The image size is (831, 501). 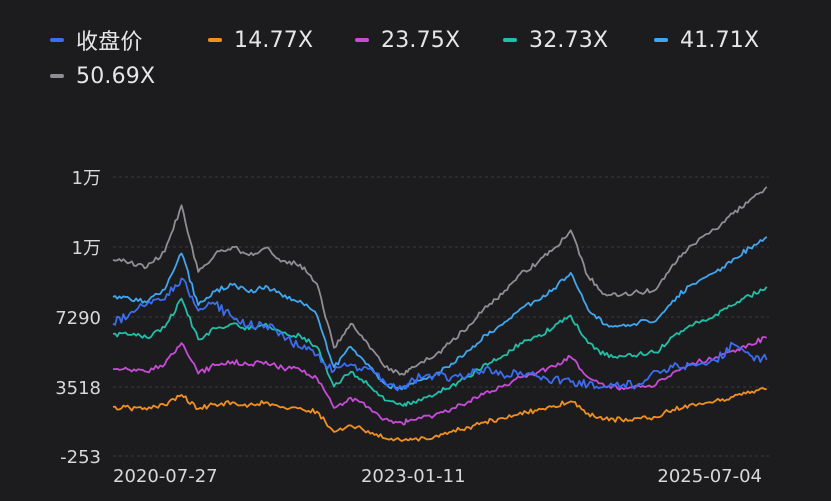 I want to click on y-tick-label: 7290, so click(x=78, y=318).